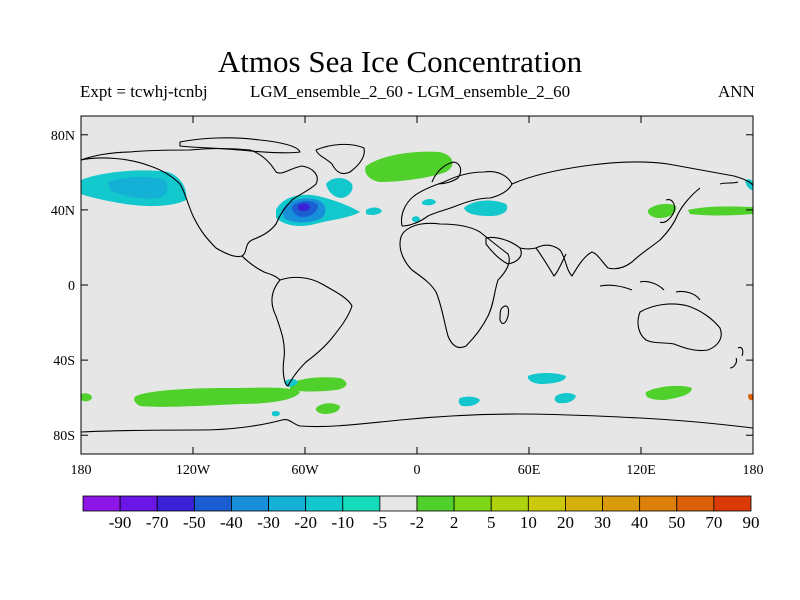  Describe the element at coordinates (491, 522) in the screenshot. I see `colorbar-label: 5` at that location.